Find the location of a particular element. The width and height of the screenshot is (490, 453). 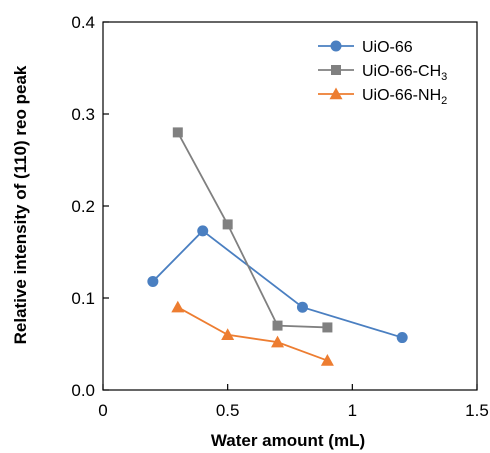

legend-entry-3: UiO-66-NH2 is located at coordinates (382, 97).